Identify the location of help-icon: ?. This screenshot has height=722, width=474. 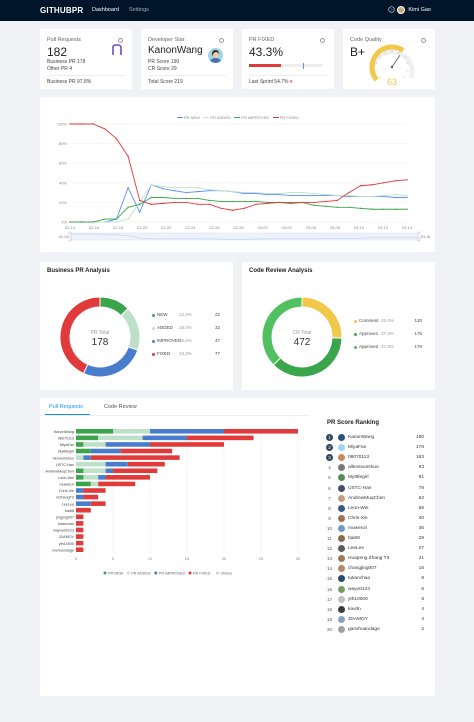
(391, 9).